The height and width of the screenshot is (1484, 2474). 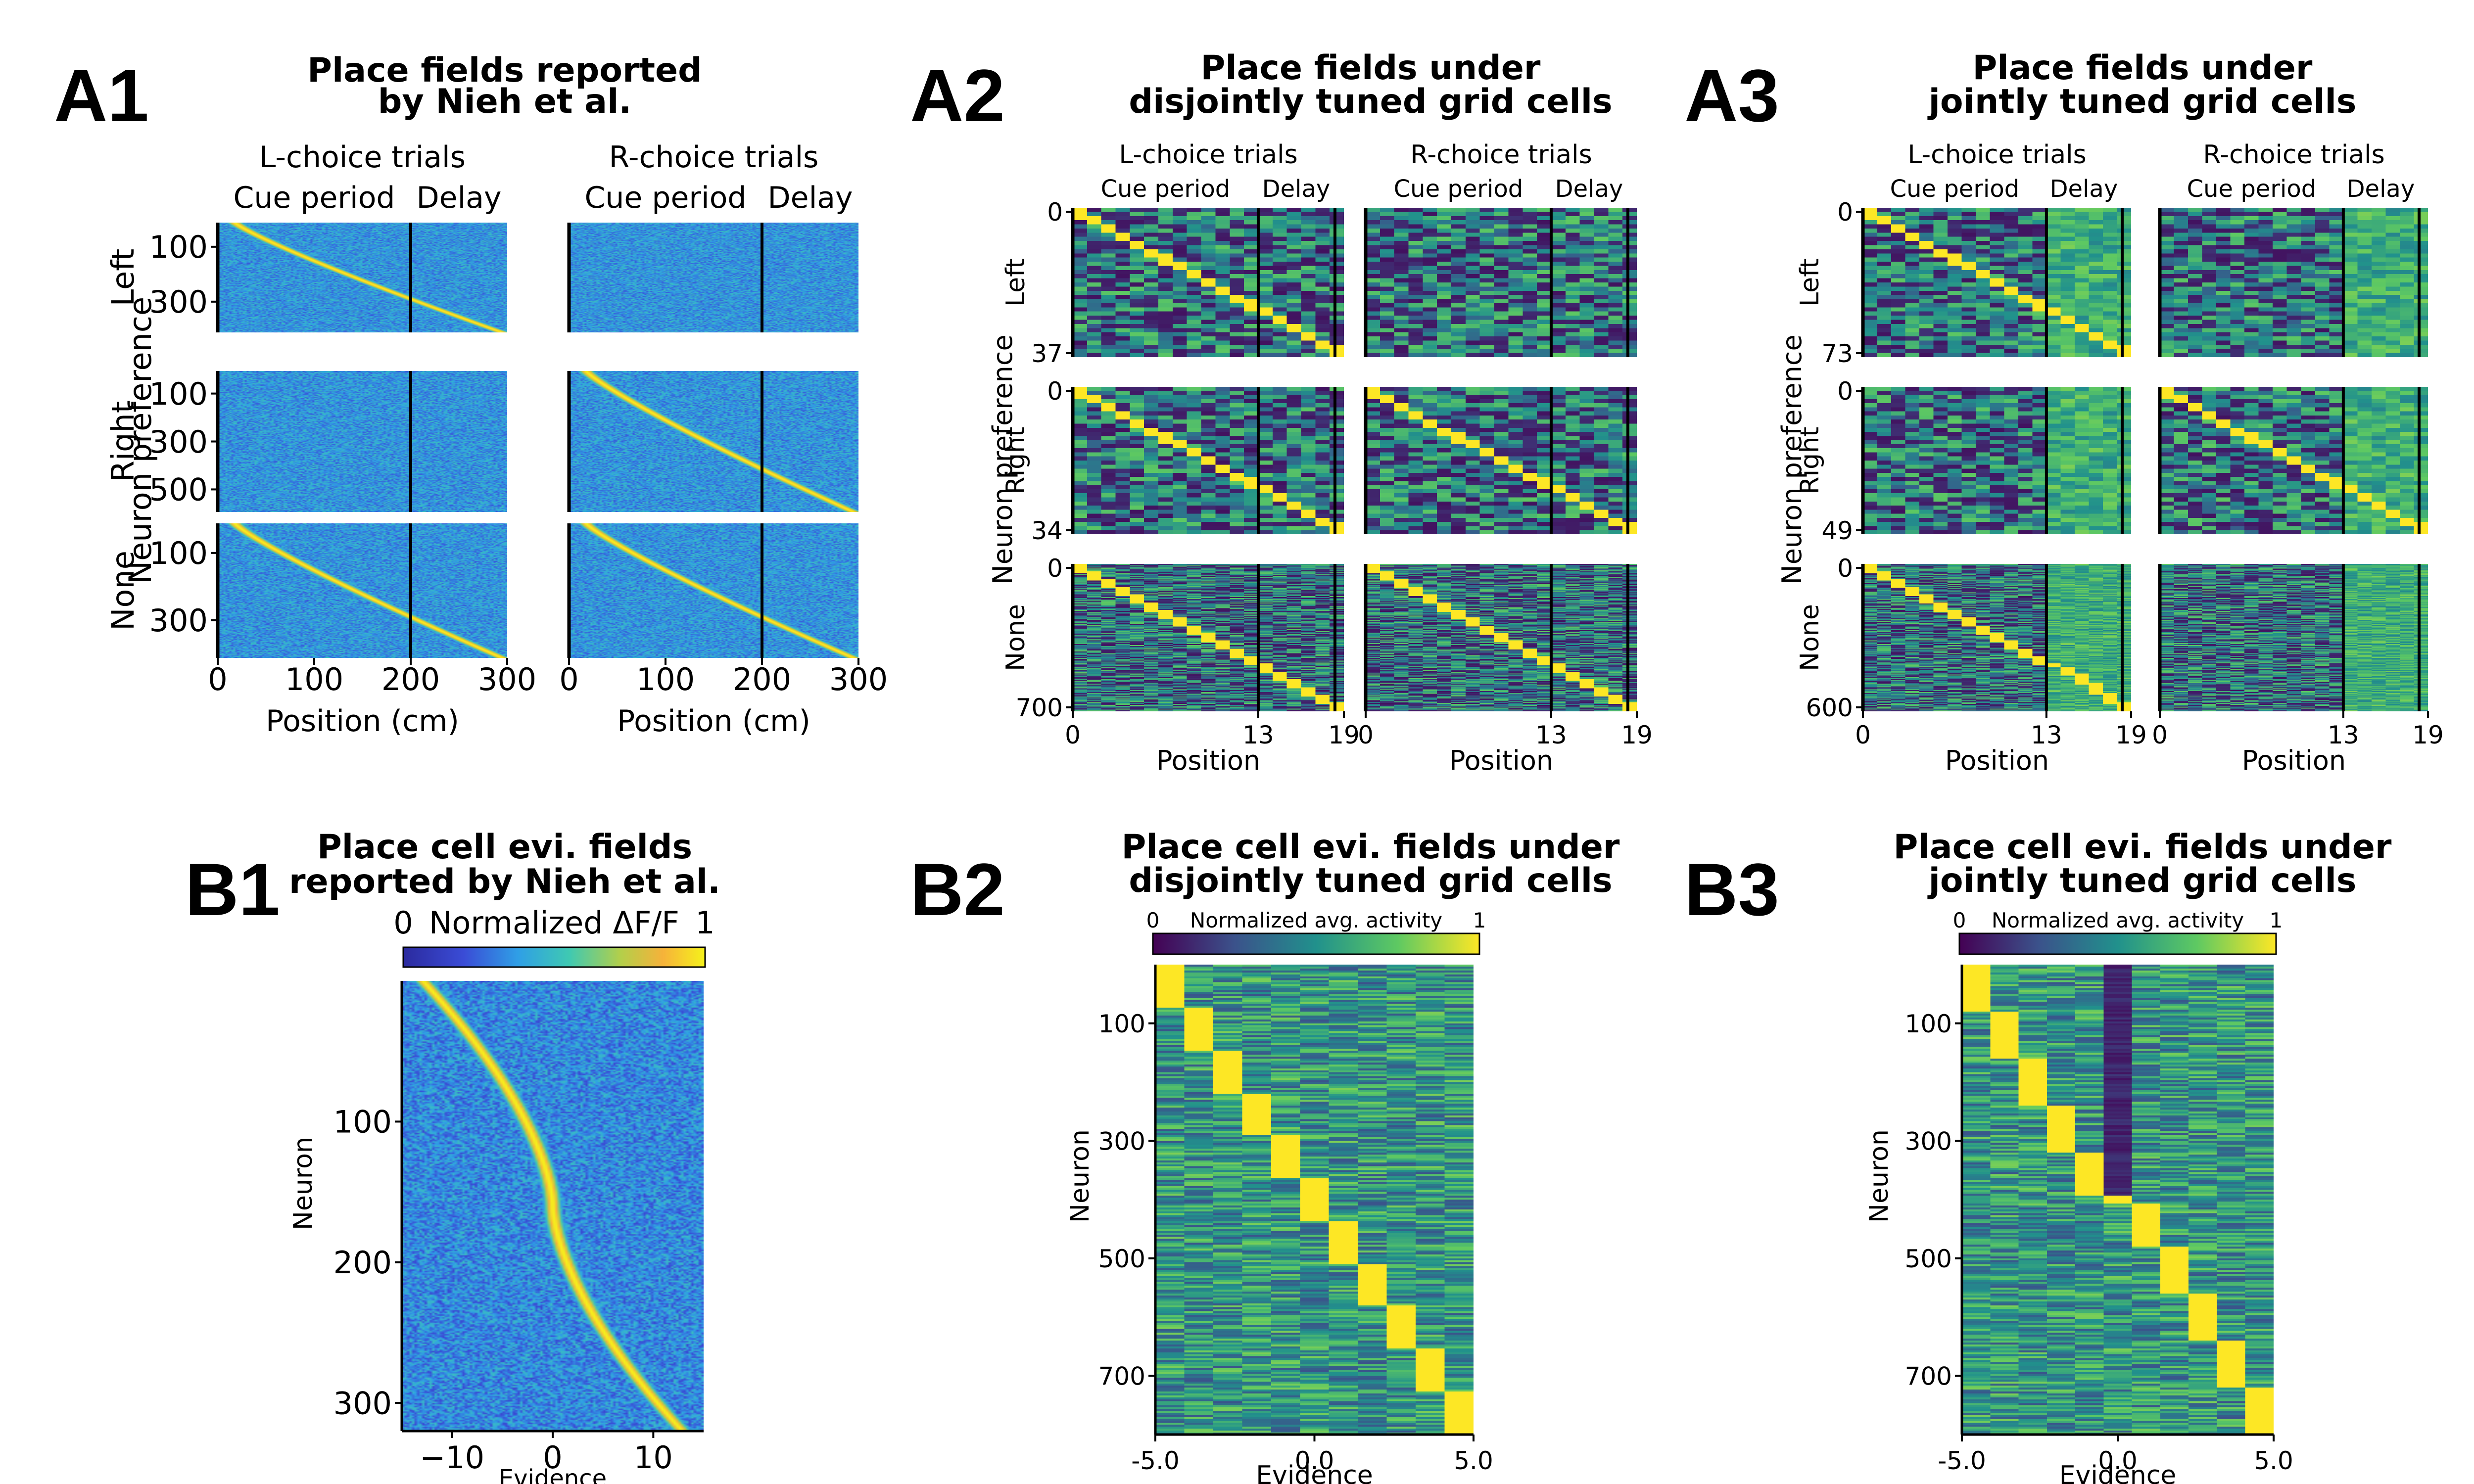 I want to click on heatmap-left-r, so click(x=714, y=277).